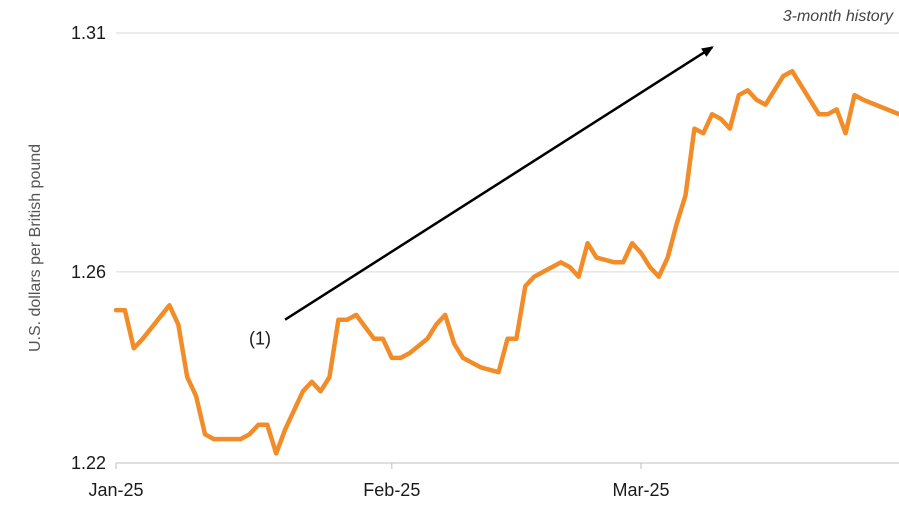  Describe the element at coordinates (88, 33) in the screenshot. I see `y-tick-label: 1.31` at that location.